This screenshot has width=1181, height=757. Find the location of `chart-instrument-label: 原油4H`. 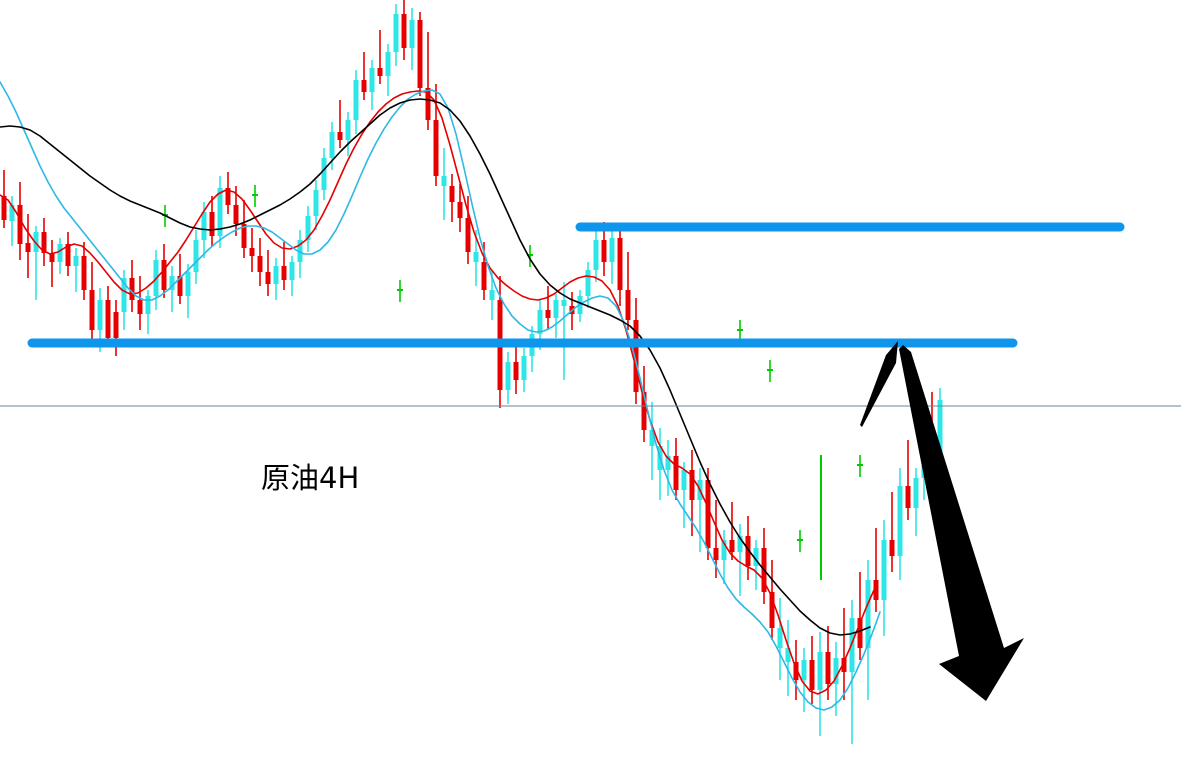

chart-instrument-label: 原油4H is located at coordinates (310, 478).